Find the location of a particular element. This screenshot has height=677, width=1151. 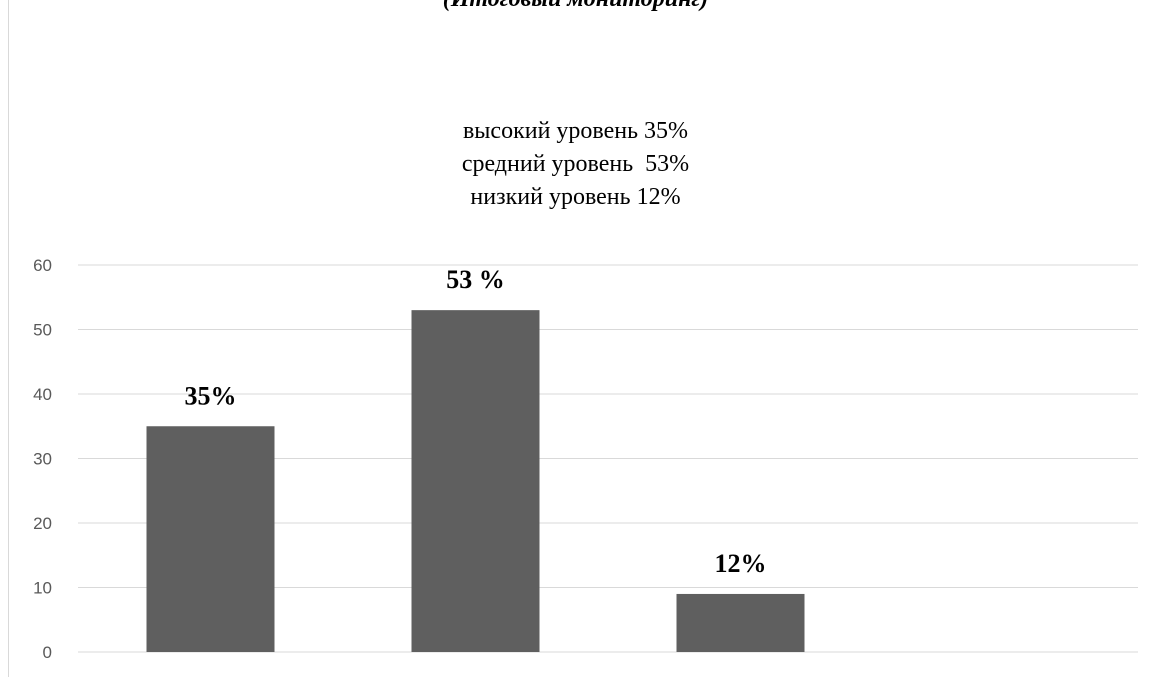

data-label: 35% is located at coordinates (211, 395).